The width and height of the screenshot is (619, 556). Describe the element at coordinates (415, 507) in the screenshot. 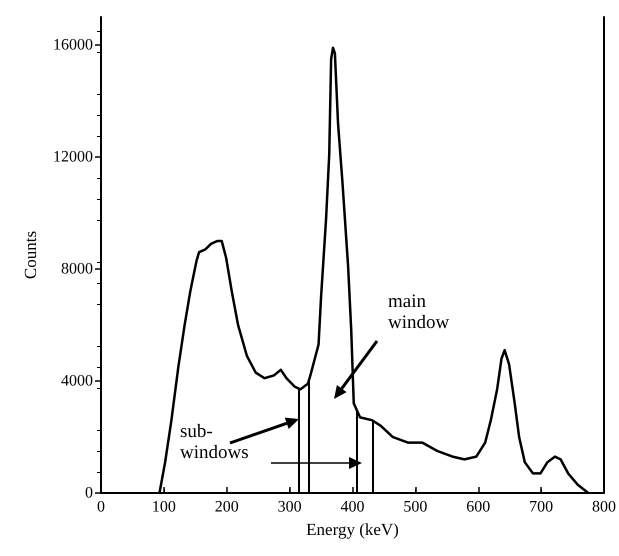

I see `x-tick-label: 500` at that location.